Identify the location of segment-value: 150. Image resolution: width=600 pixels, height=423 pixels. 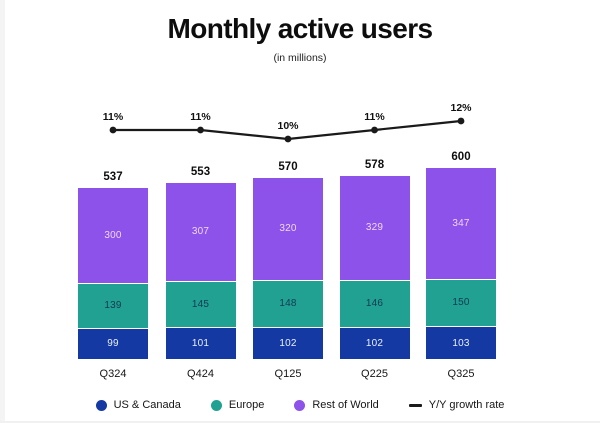
(461, 303).